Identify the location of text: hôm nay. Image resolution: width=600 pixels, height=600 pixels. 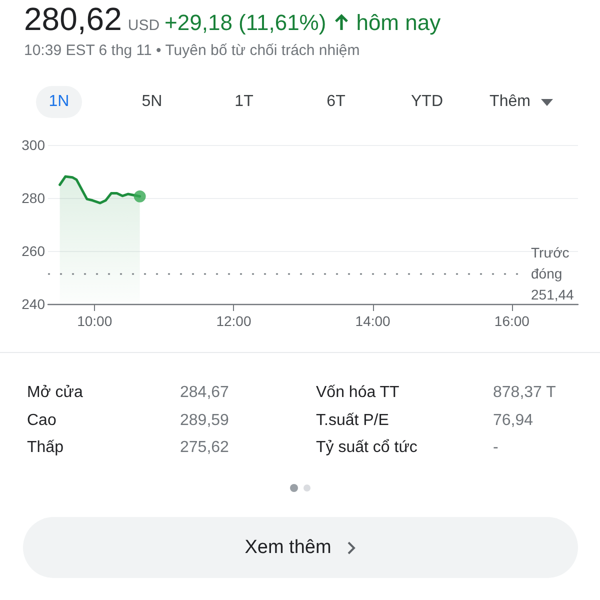
(398, 23).